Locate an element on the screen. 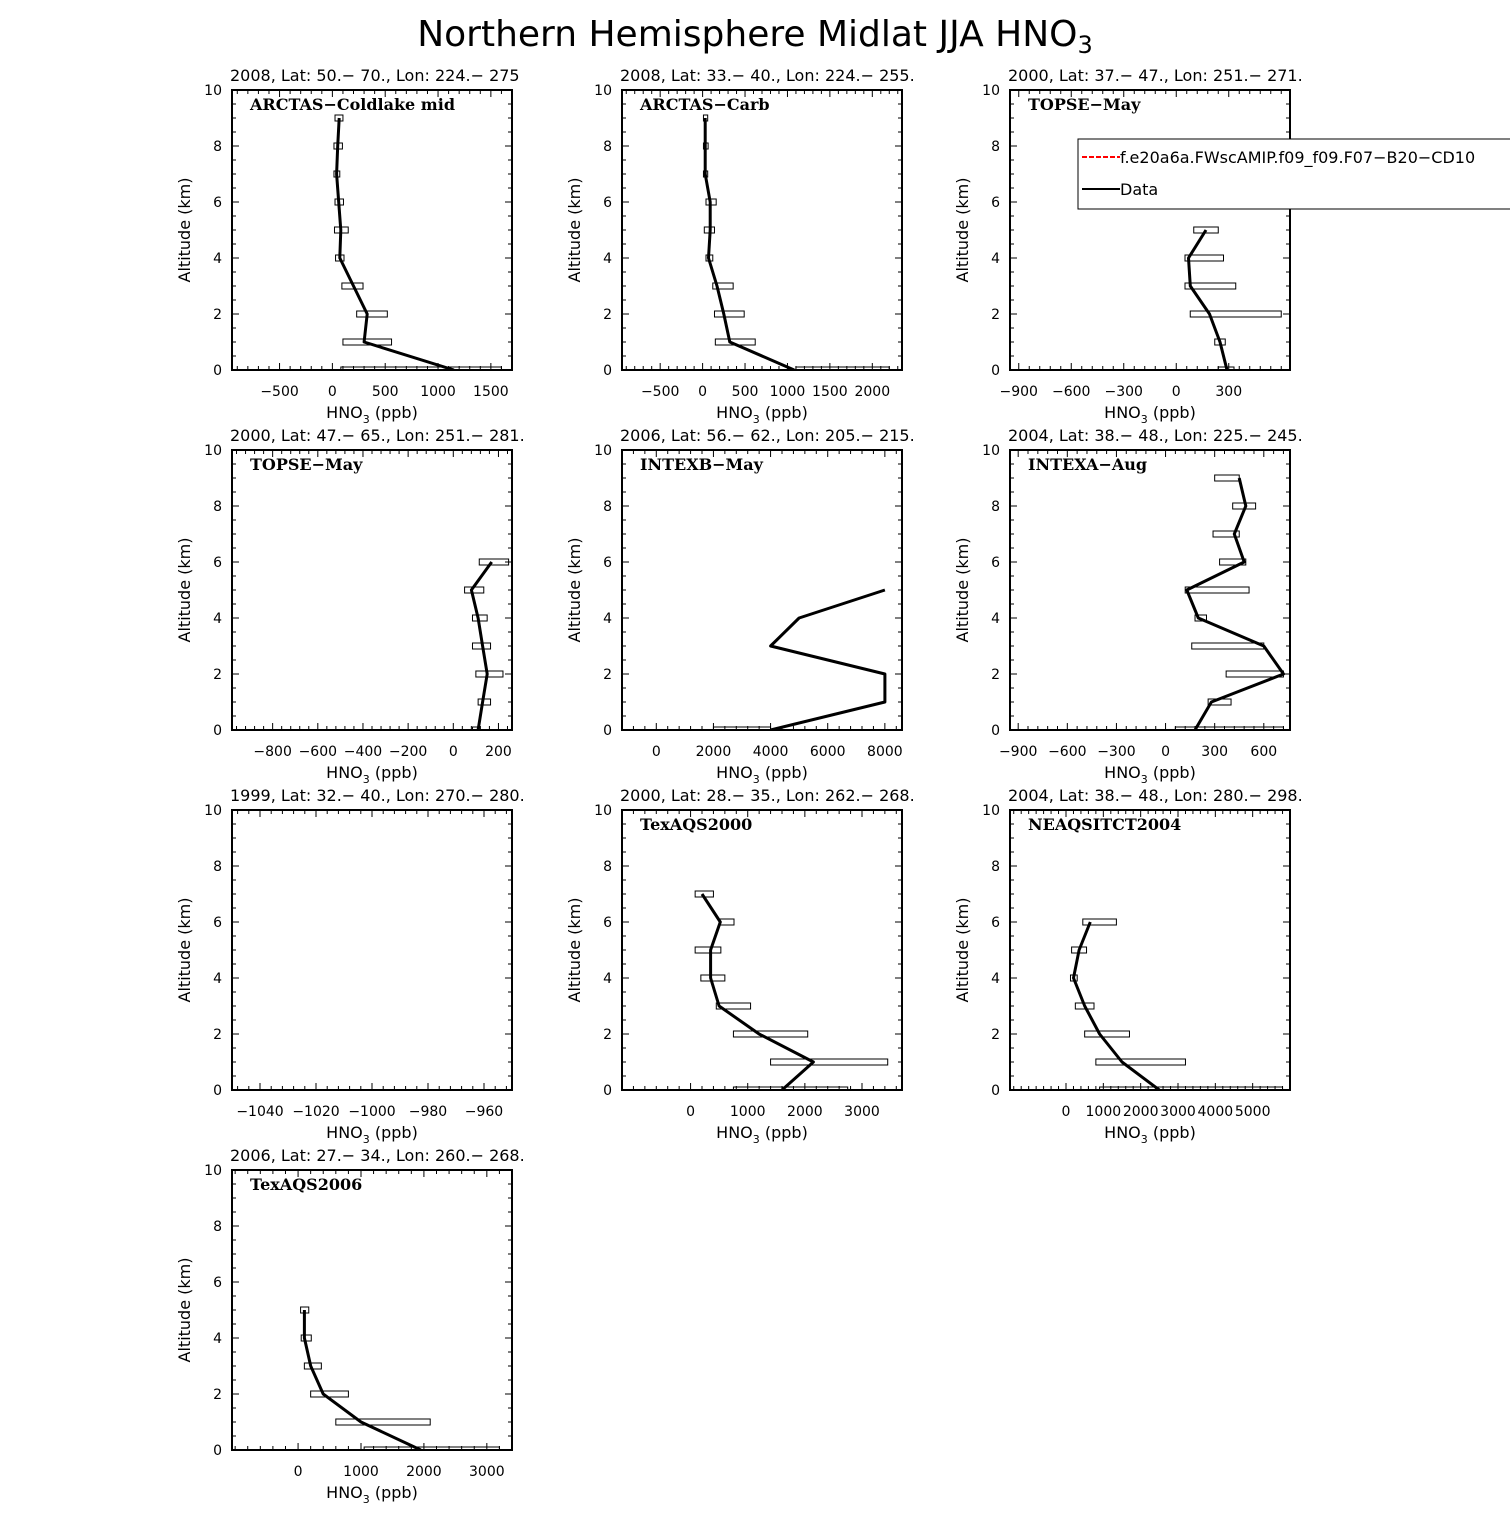 The image size is (1510, 1515). campaign-label: TexAQS2006 is located at coordinates (306, 1184).